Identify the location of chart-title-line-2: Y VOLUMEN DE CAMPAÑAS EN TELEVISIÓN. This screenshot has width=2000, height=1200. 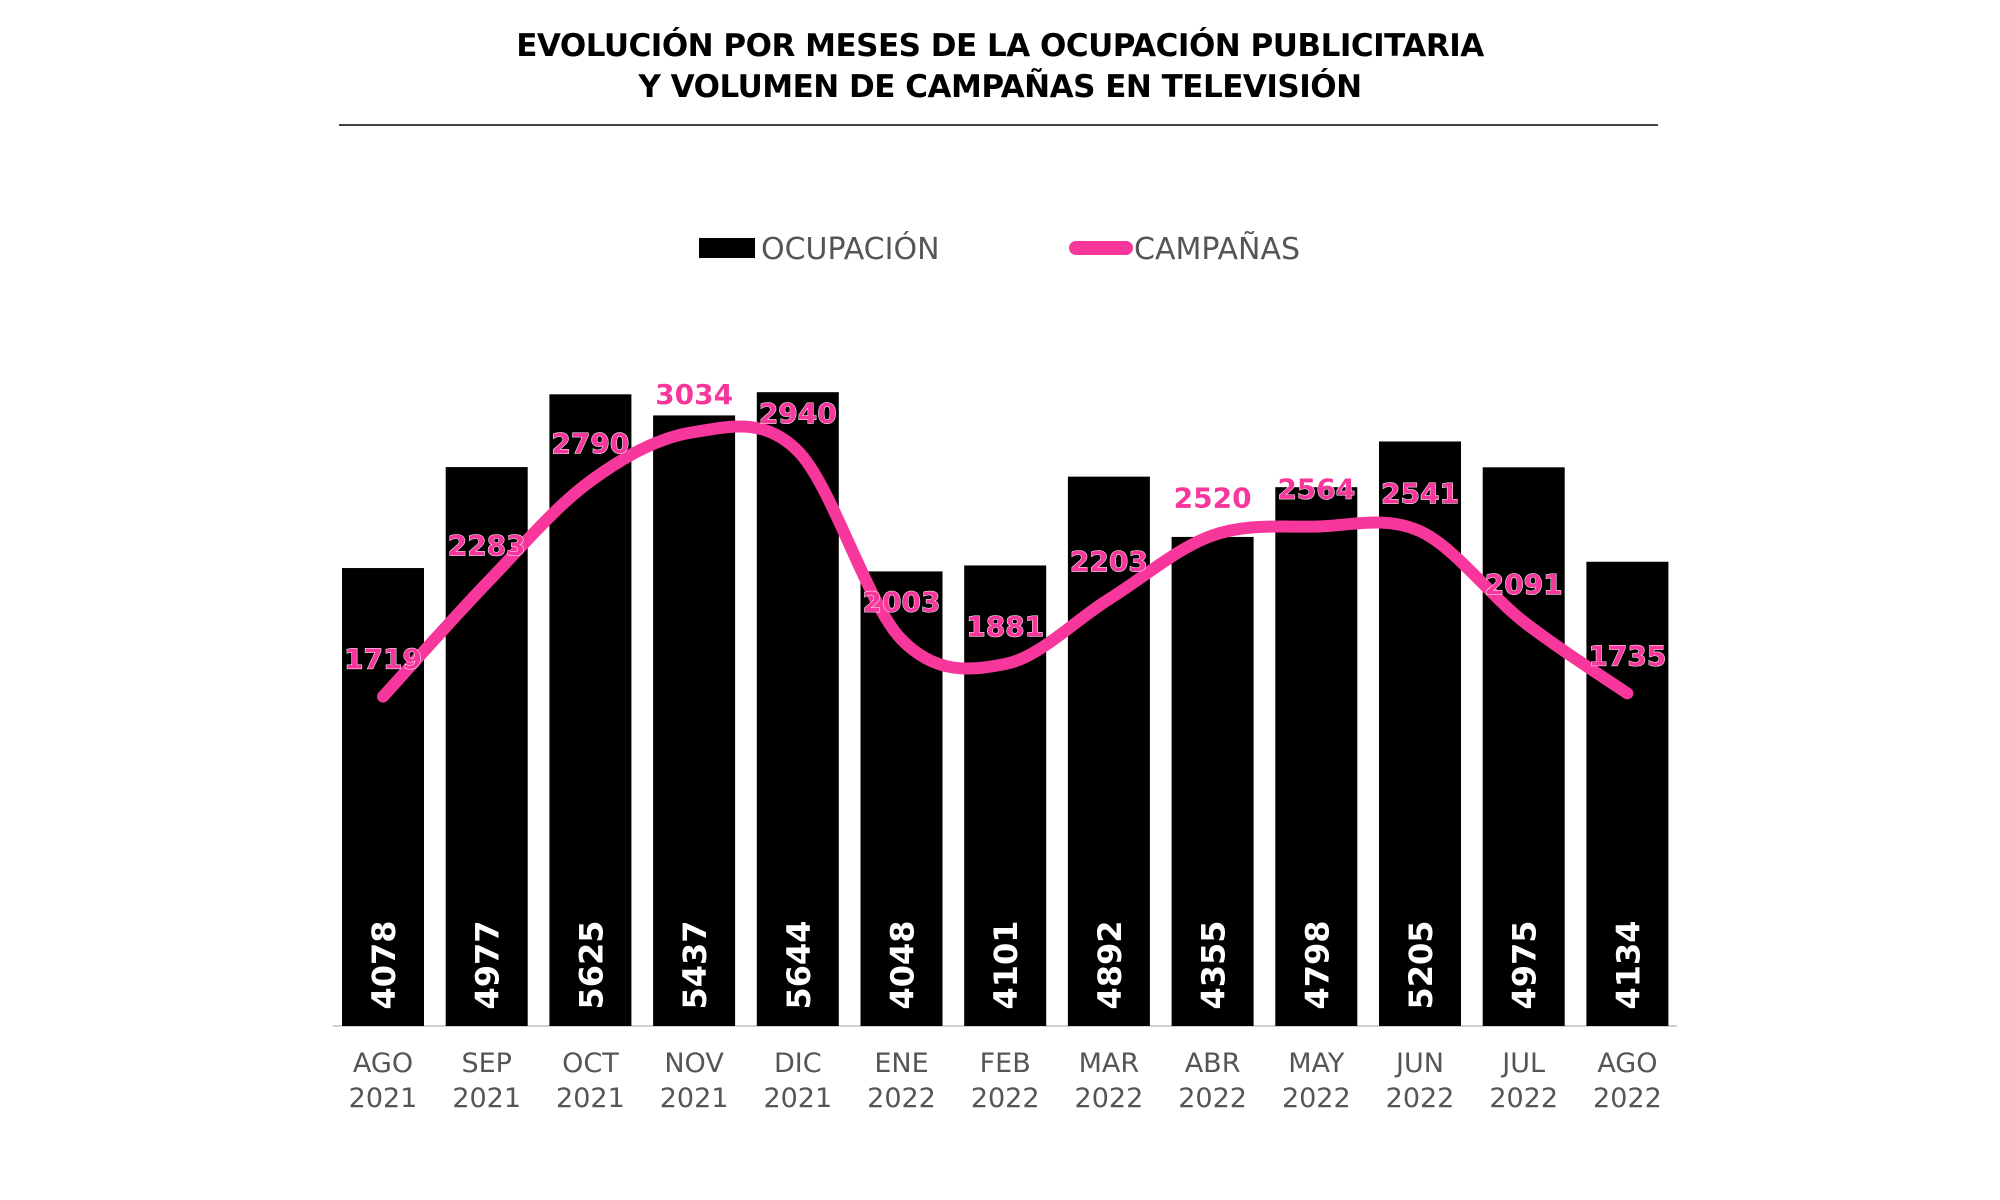
(1000, 87).